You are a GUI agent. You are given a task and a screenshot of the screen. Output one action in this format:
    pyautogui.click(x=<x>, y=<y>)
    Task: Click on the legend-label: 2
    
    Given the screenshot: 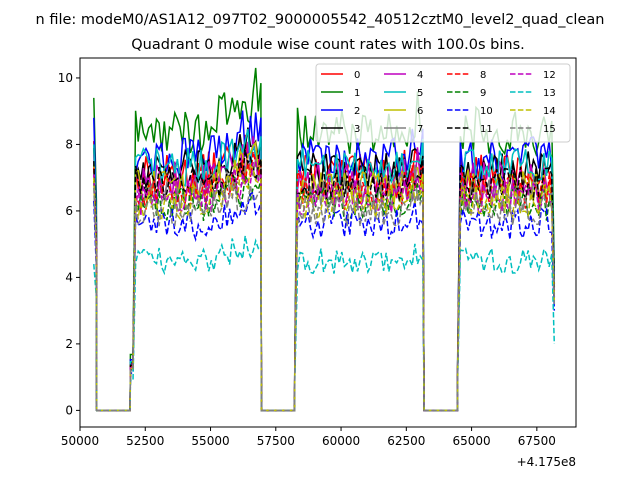 What is the action you would take?
    pyautogui.click(x=357, y=111)
    